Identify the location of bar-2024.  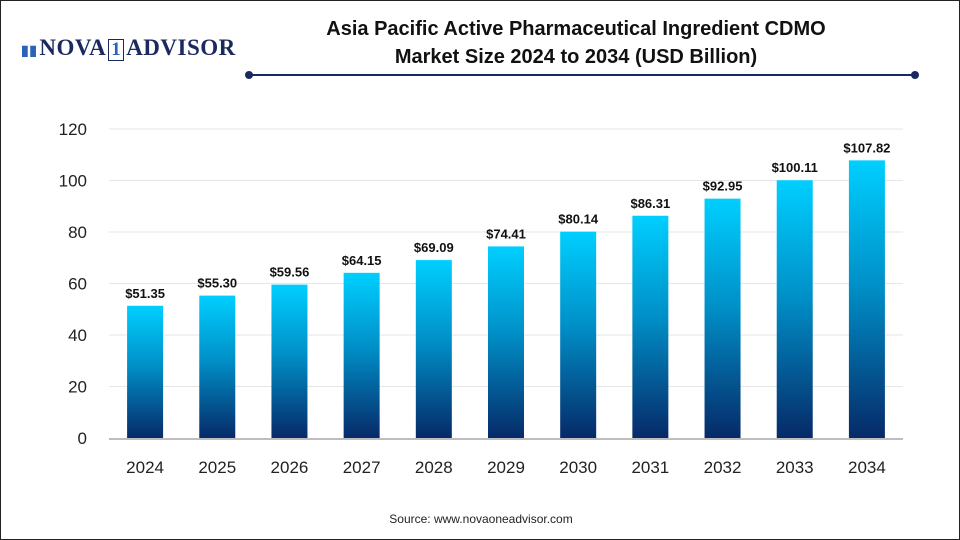
(145, 371).